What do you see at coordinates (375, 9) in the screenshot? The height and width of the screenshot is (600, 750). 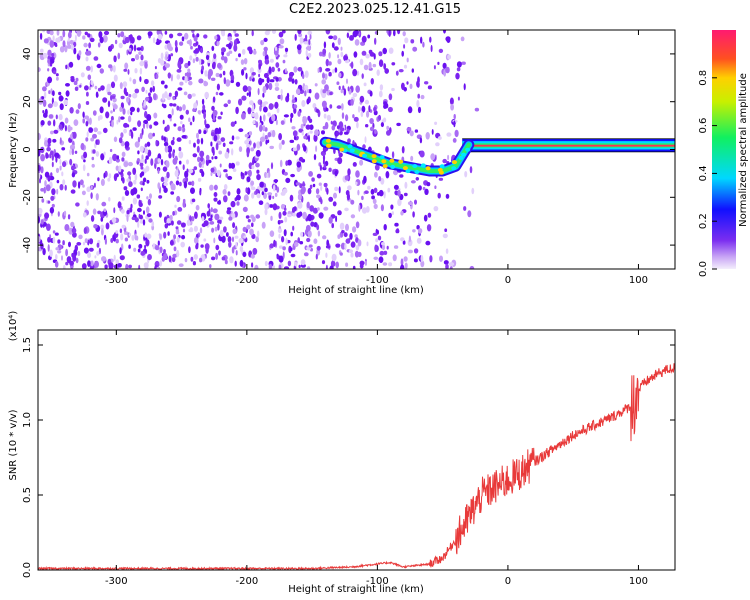 I see `chart-title: C2E2.2023.025.12.41.G15` at bounding box center [375, 9].